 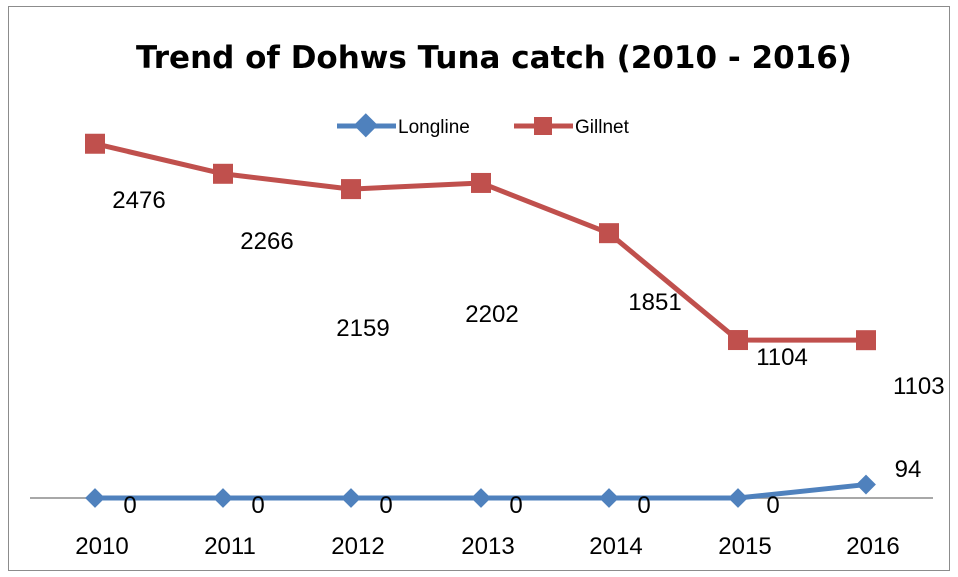 What do you see at coordinates (95, 498) in the screenshot?
I see `point-longline-2010` at bounding box center [95, 498].